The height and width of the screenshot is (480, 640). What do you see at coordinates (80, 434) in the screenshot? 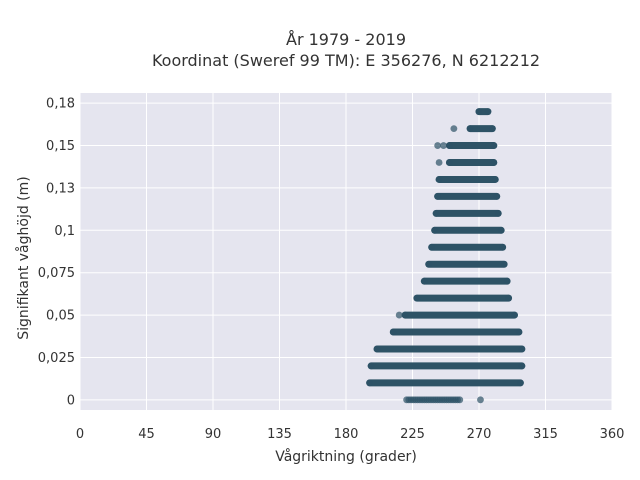
I see `x-tick-label: 0` at bounding box center [80, 434].